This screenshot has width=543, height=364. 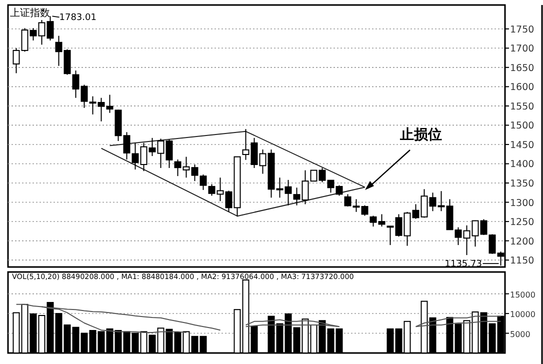 I want to click on annotation: 1135.73, so click(x=463, y=265).